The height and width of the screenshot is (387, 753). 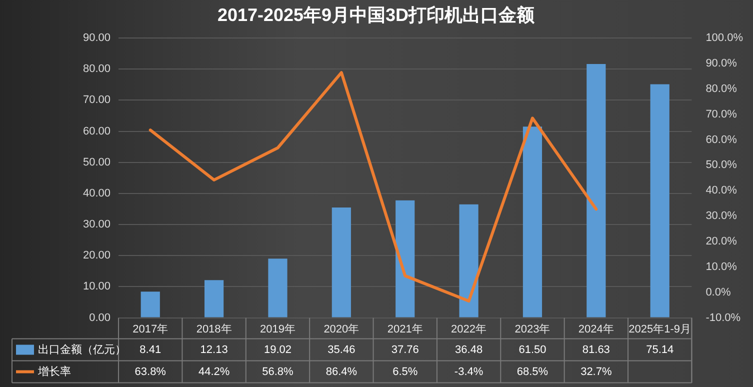 What do you see at coordinates (278, 372) in the screenshot?
I see `data-label: 56.8%` at bounding box center [278, 372].